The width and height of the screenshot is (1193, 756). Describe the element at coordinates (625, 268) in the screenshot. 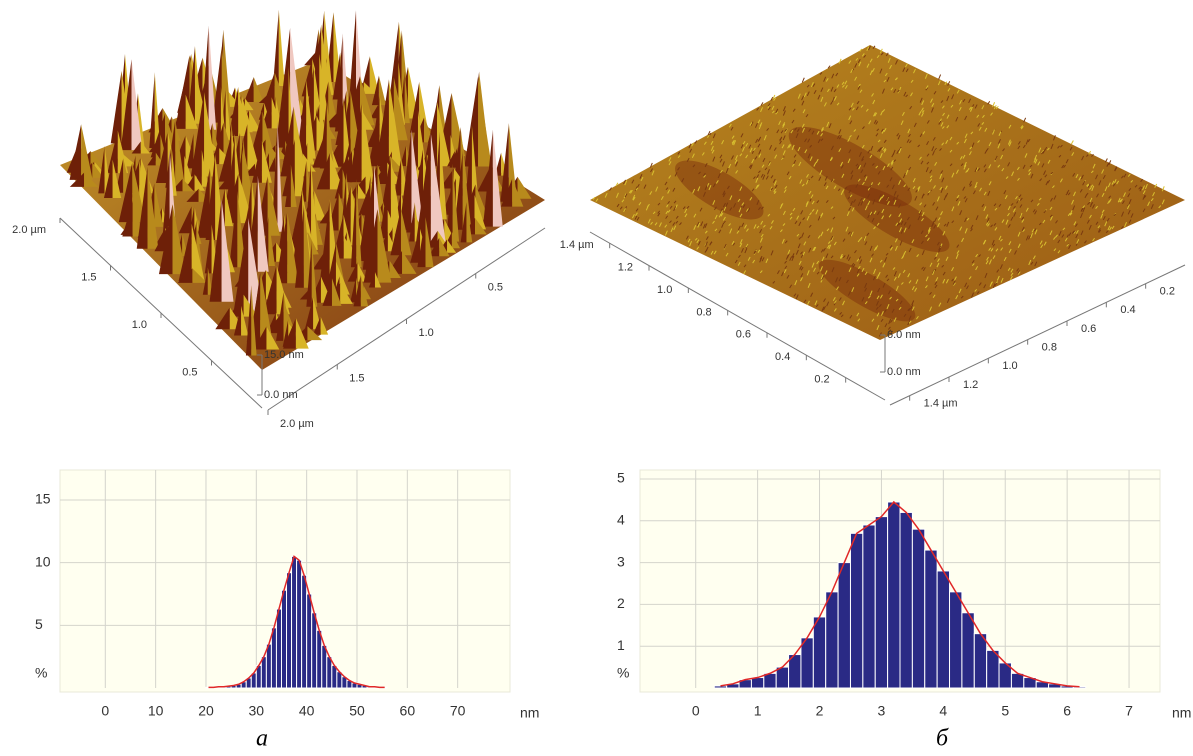

I see `y-tick-label: 1.2` at that location.